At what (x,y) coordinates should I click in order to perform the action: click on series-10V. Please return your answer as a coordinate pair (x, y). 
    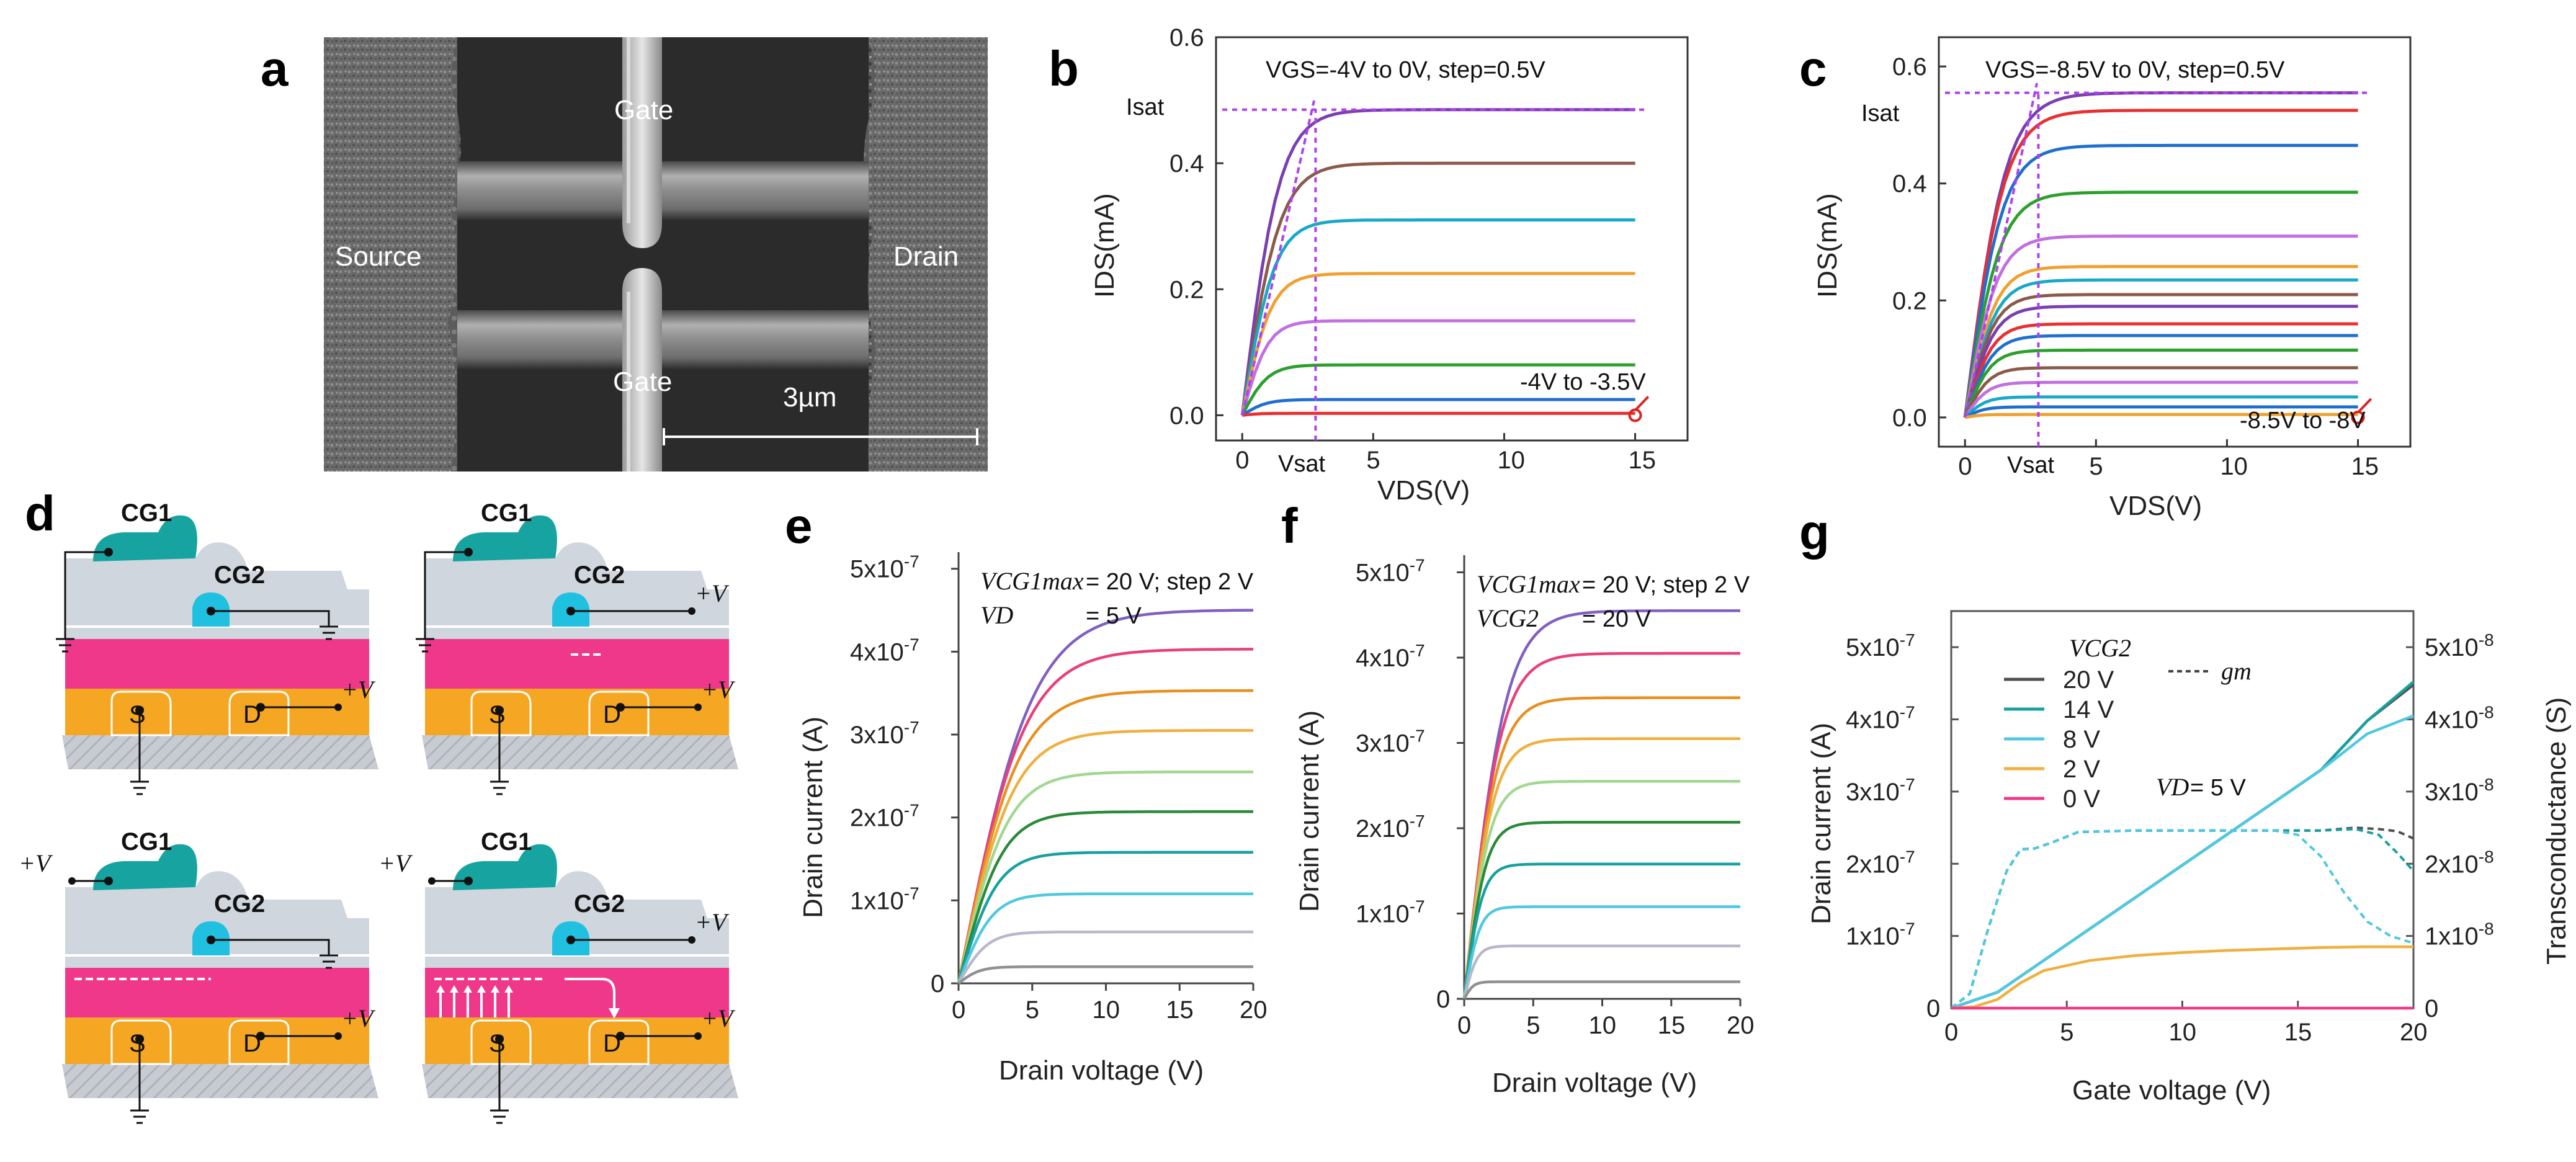
    Looking at the image, I should click on (1105, 897).